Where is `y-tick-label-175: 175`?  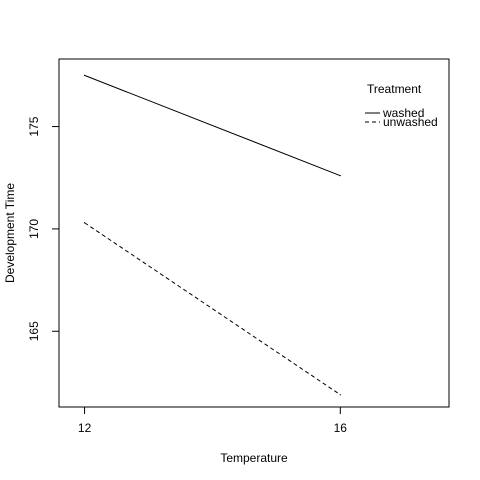
y-tick-label-175: 175 is located at coordinates (34, 126).